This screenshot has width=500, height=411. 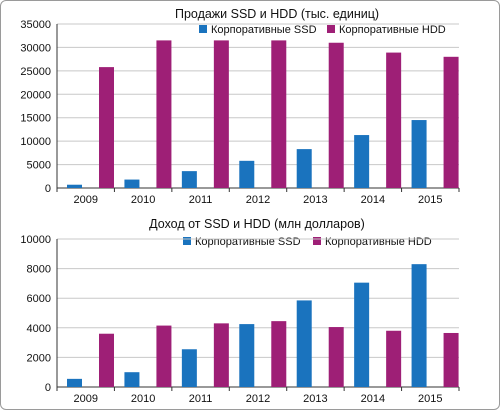 What do you see at coordinates (48, 189) in the screenshot?
I see `sales-ytick-label: 0` at bounding box center [48, 189].